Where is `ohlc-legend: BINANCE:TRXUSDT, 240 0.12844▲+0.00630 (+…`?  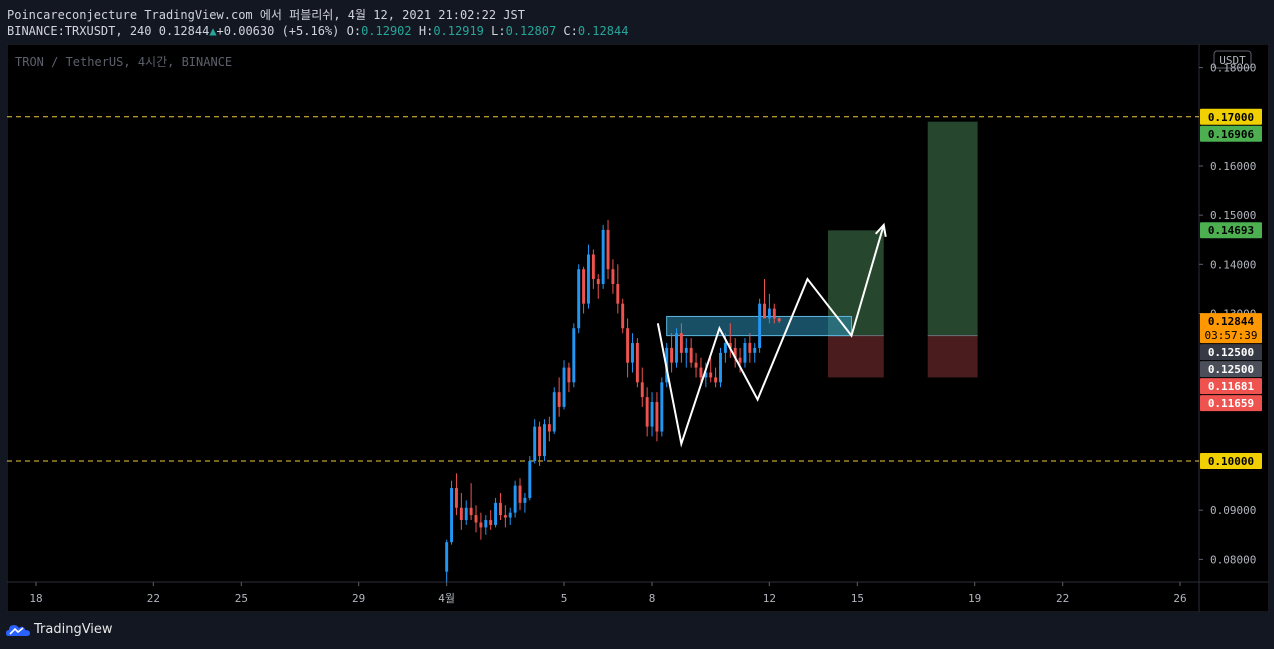 ohlc-legend: BINANCE:TRXUSDT, 240 0.12844▲+0.00630 (+… is located at coordinates (317, 31).